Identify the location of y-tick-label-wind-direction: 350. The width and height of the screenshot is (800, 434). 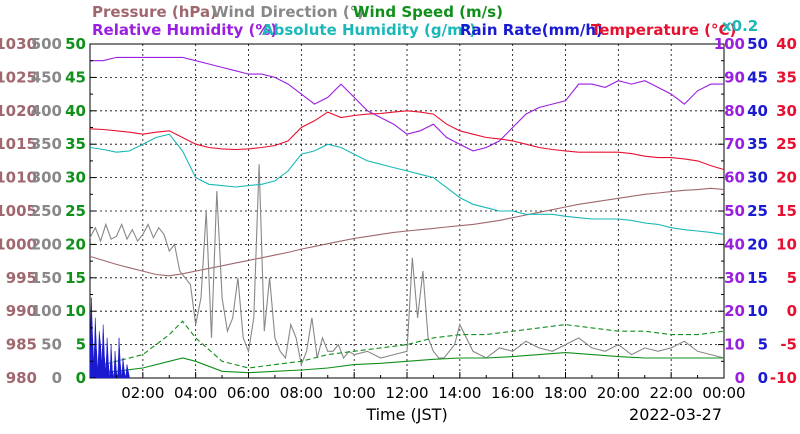
(46, 144).